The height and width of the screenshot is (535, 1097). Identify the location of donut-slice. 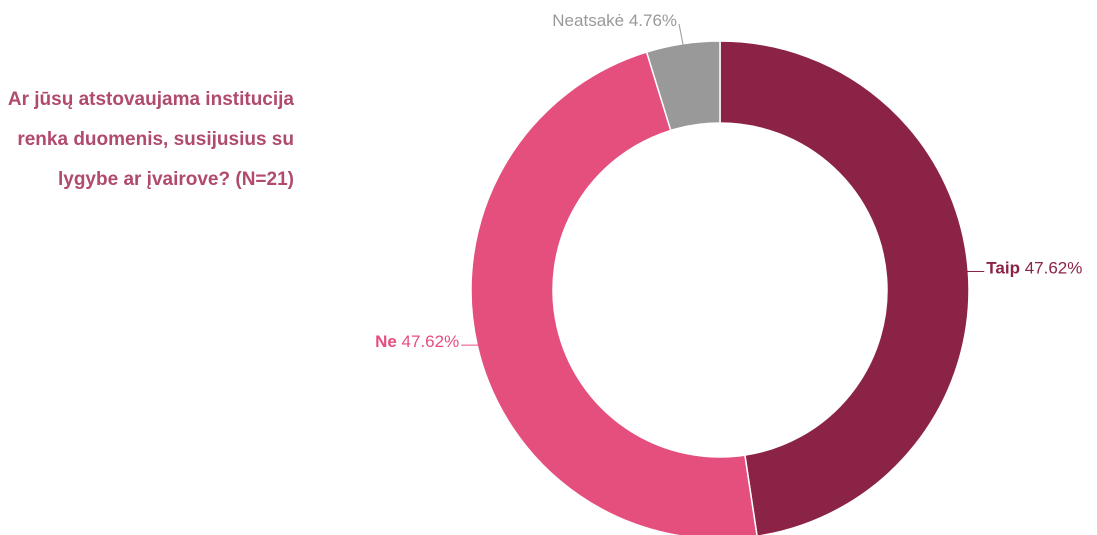
(683, 86).